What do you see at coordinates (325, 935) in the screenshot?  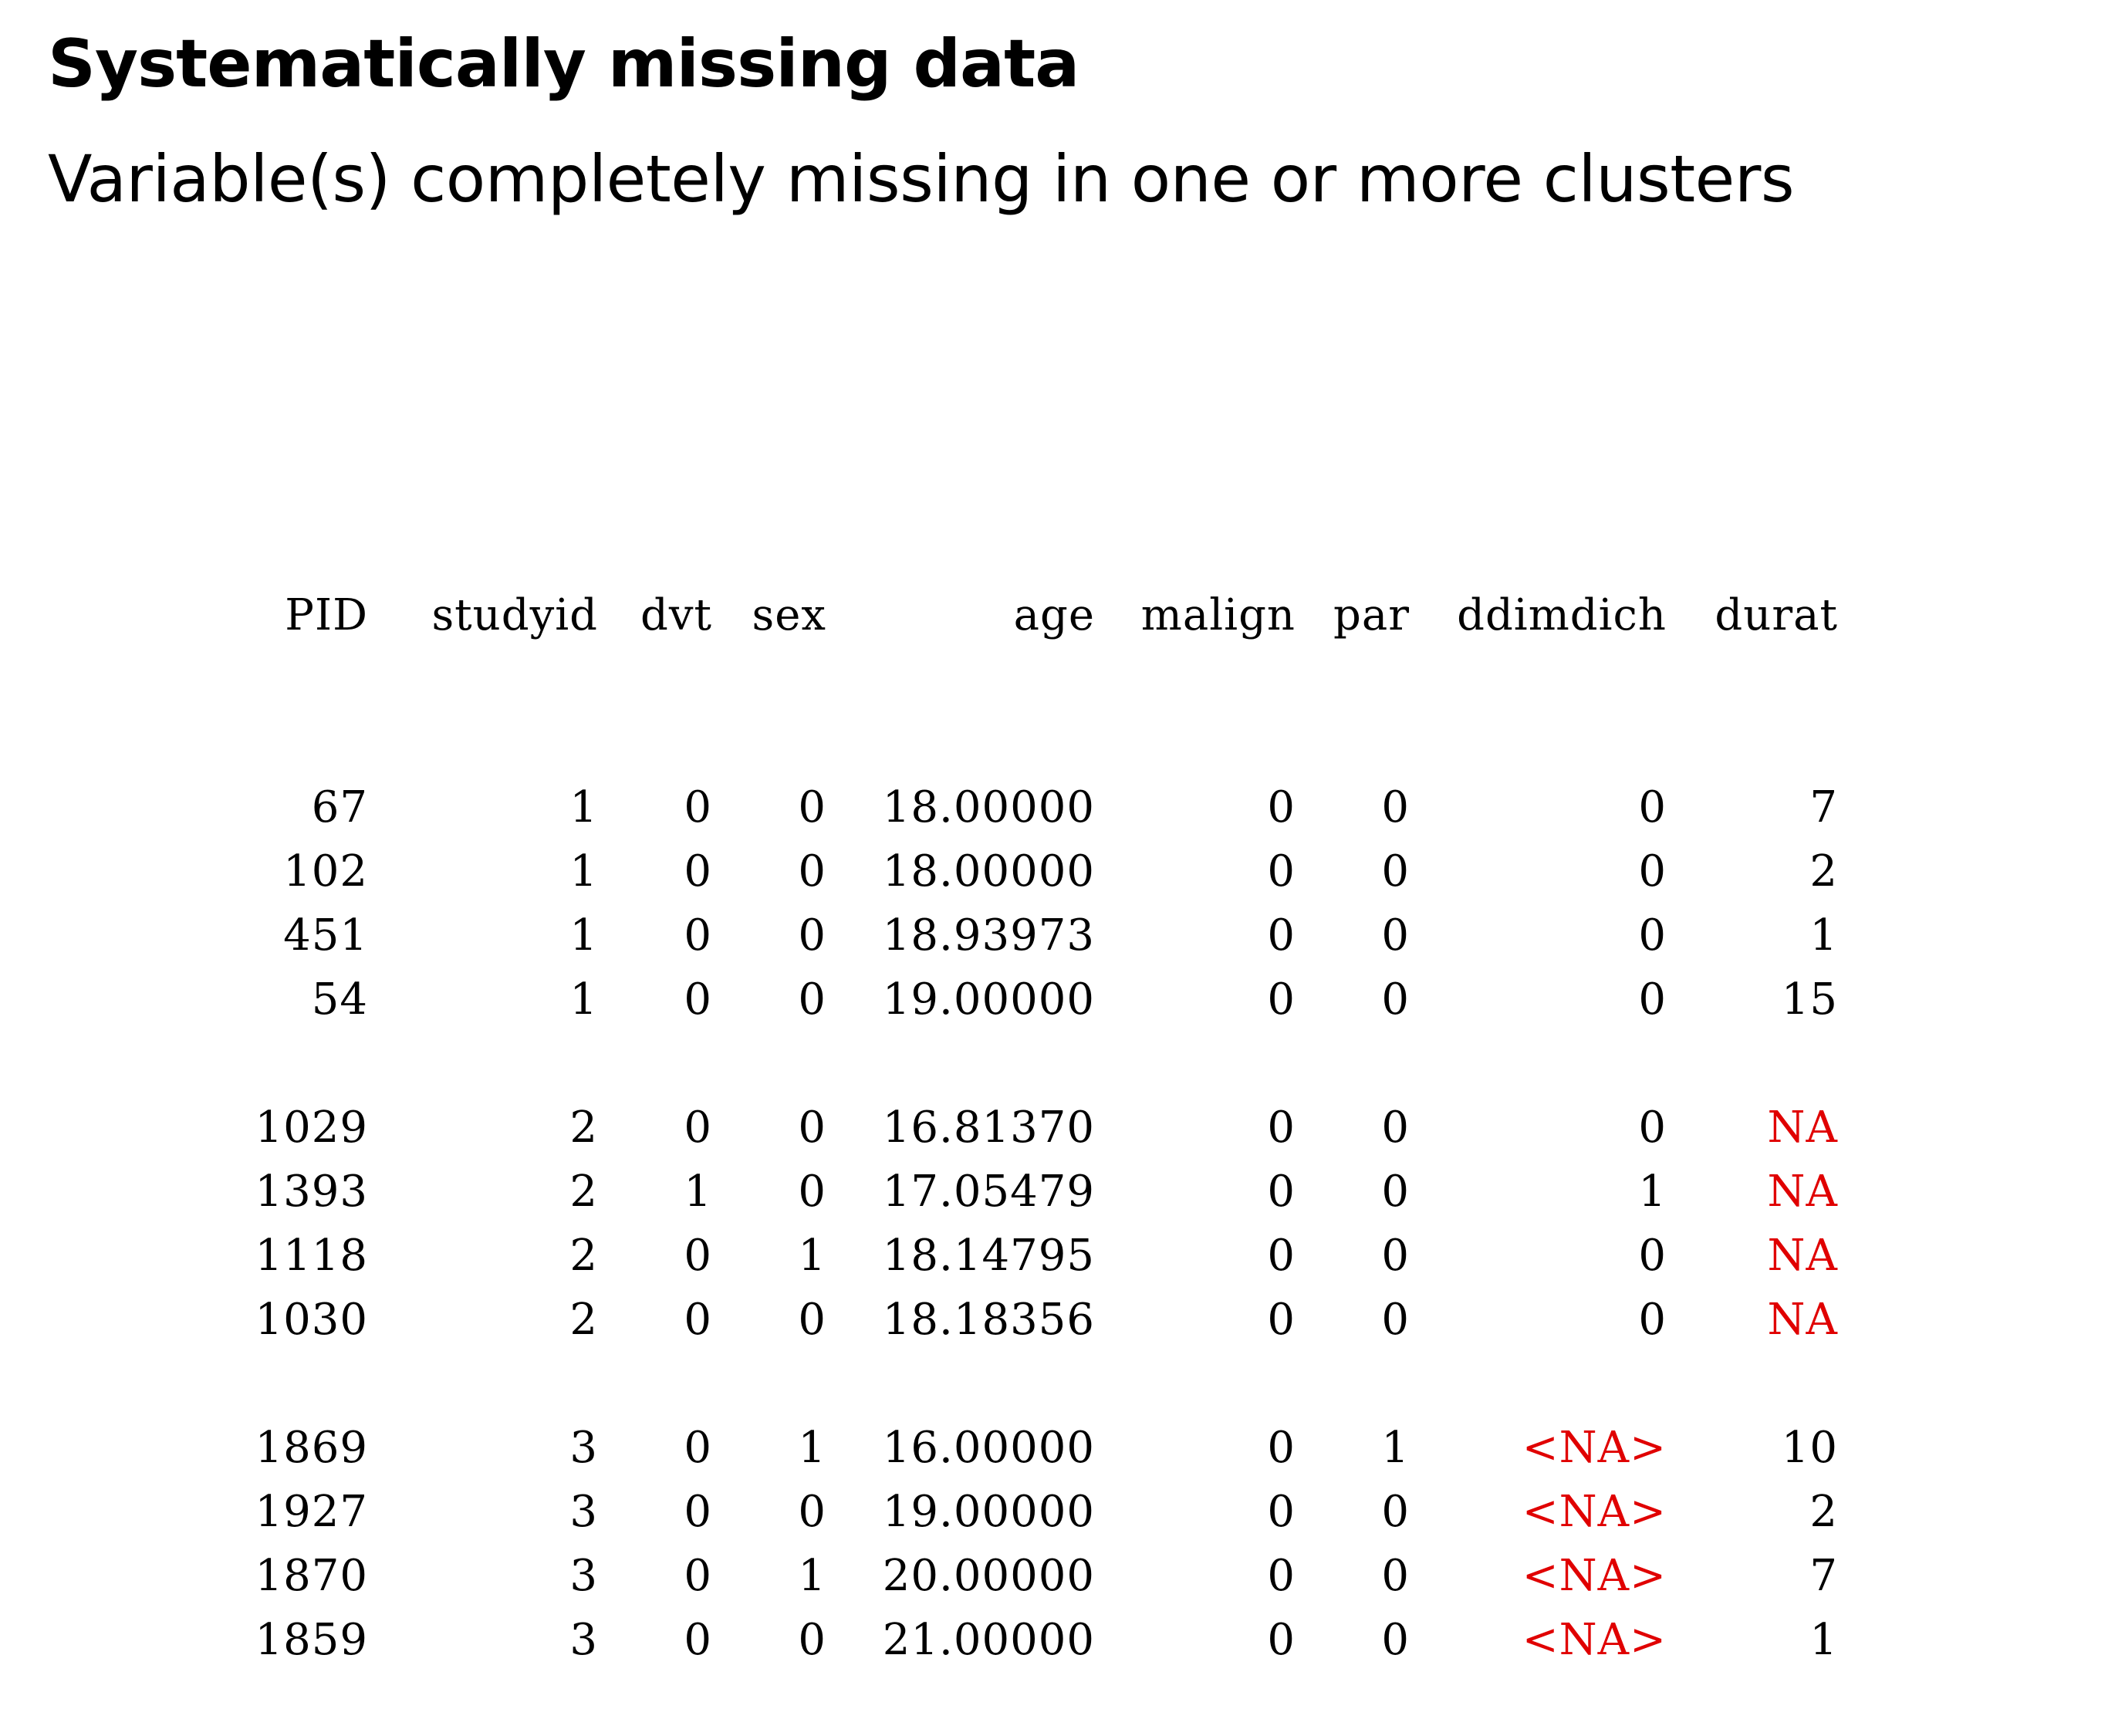 I see `cell-pid: 451` at bounding box center [325, 935].